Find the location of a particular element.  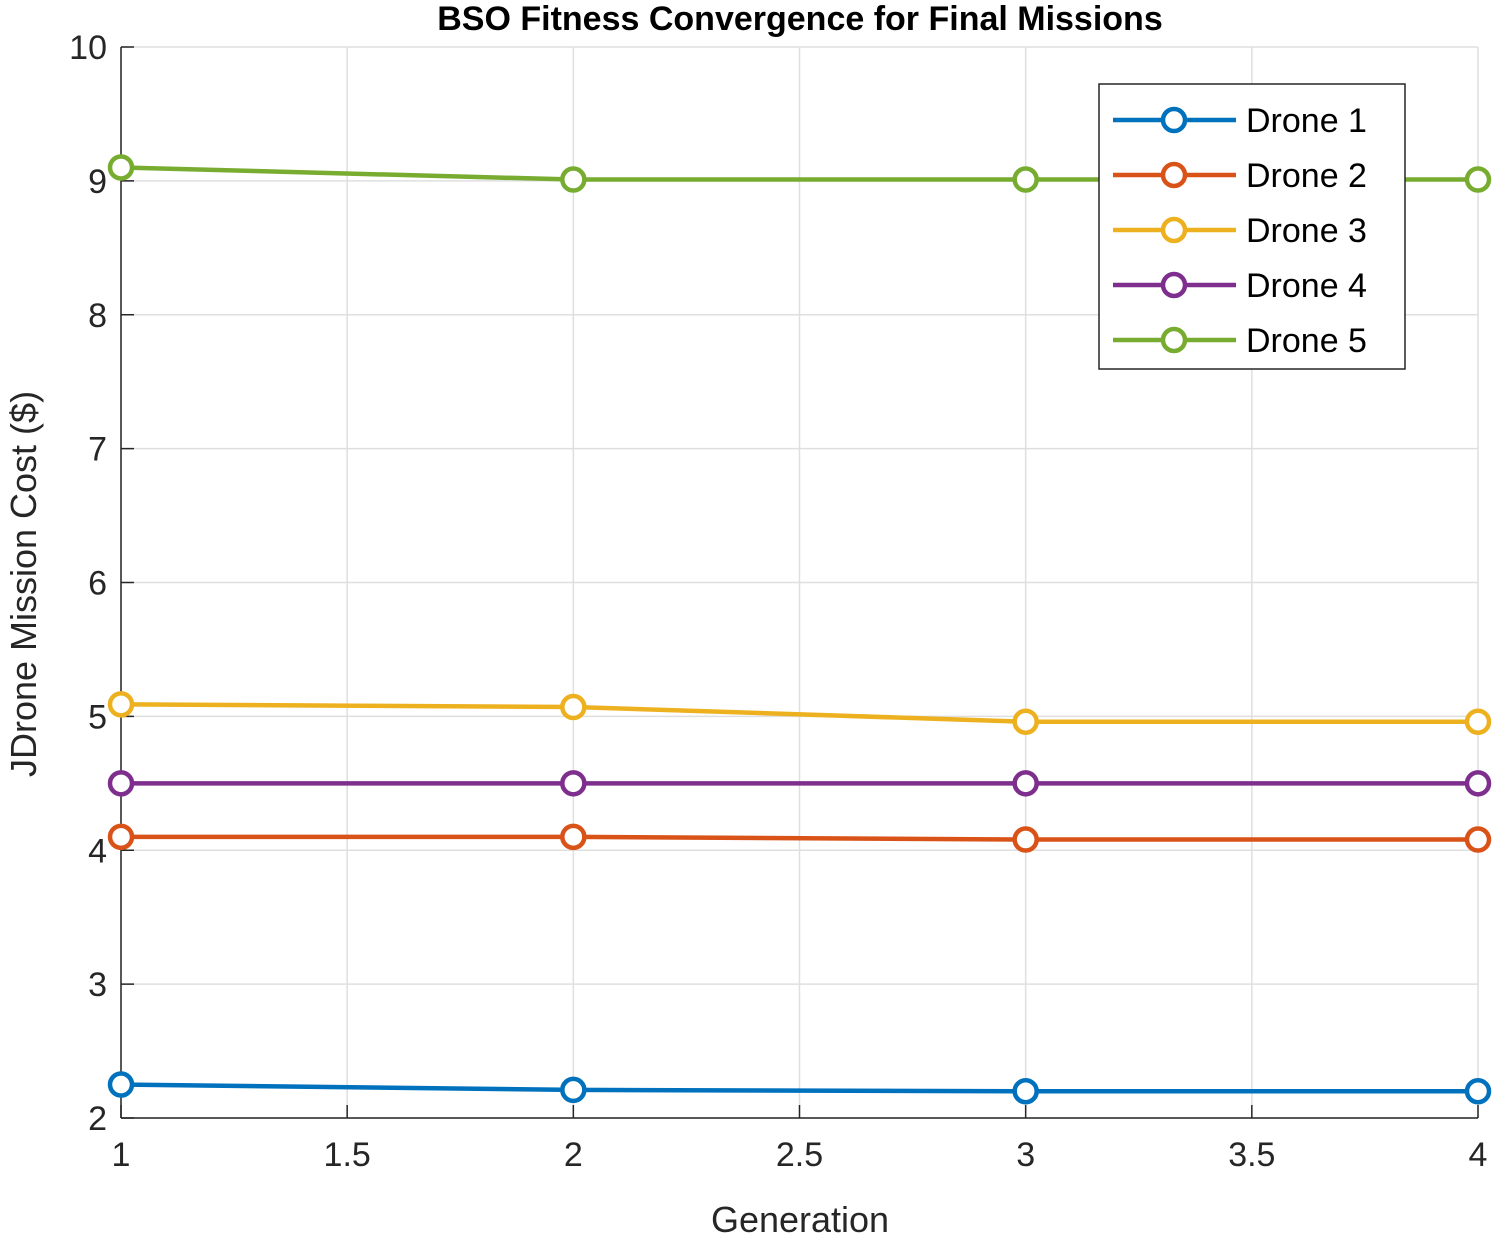

x-tick-label: 3 is located at coordinates (1025, 1155).